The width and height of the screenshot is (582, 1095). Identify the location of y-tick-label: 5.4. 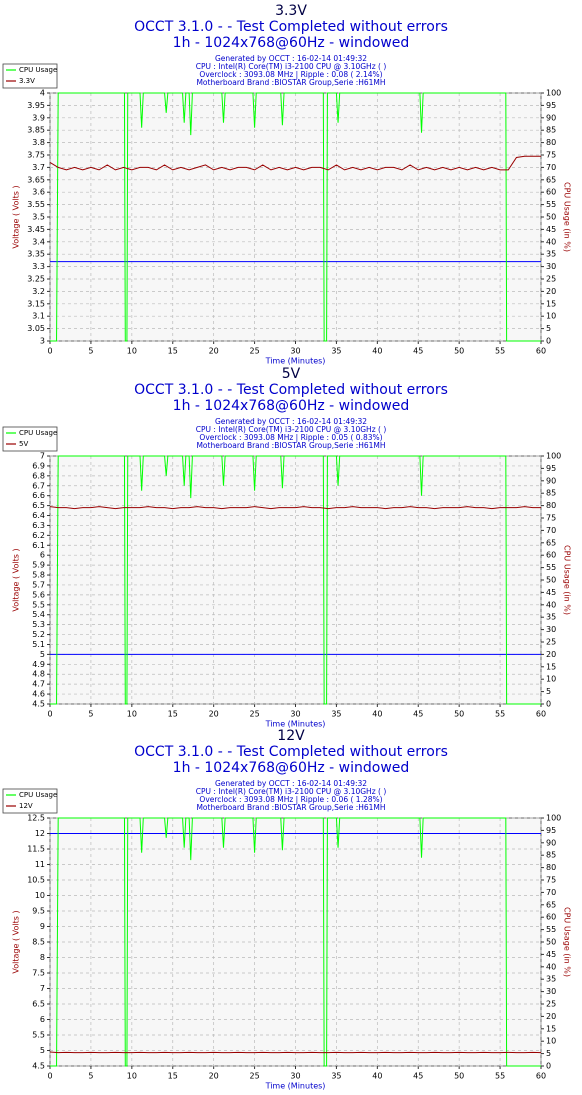
(38, 614).